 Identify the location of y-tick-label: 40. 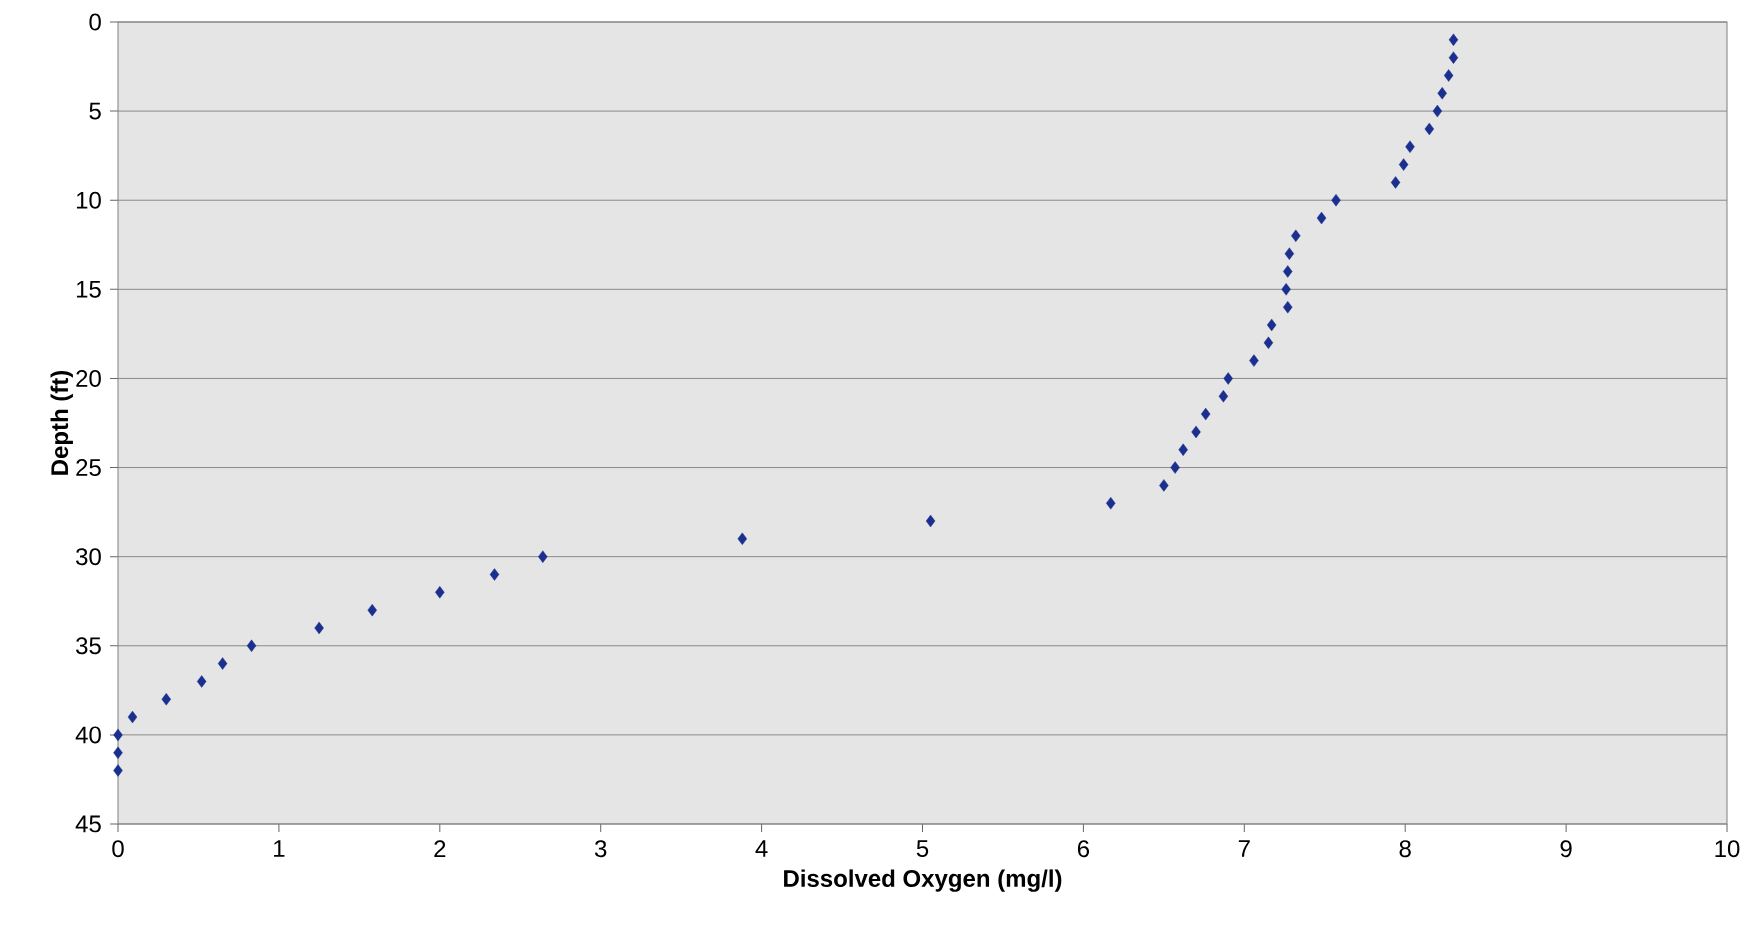
(88, 735).